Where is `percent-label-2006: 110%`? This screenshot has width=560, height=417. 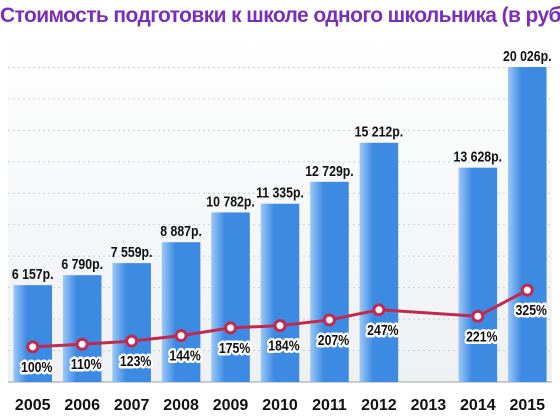 percent-label-2006: 110% is located at coordinates (86, 364).